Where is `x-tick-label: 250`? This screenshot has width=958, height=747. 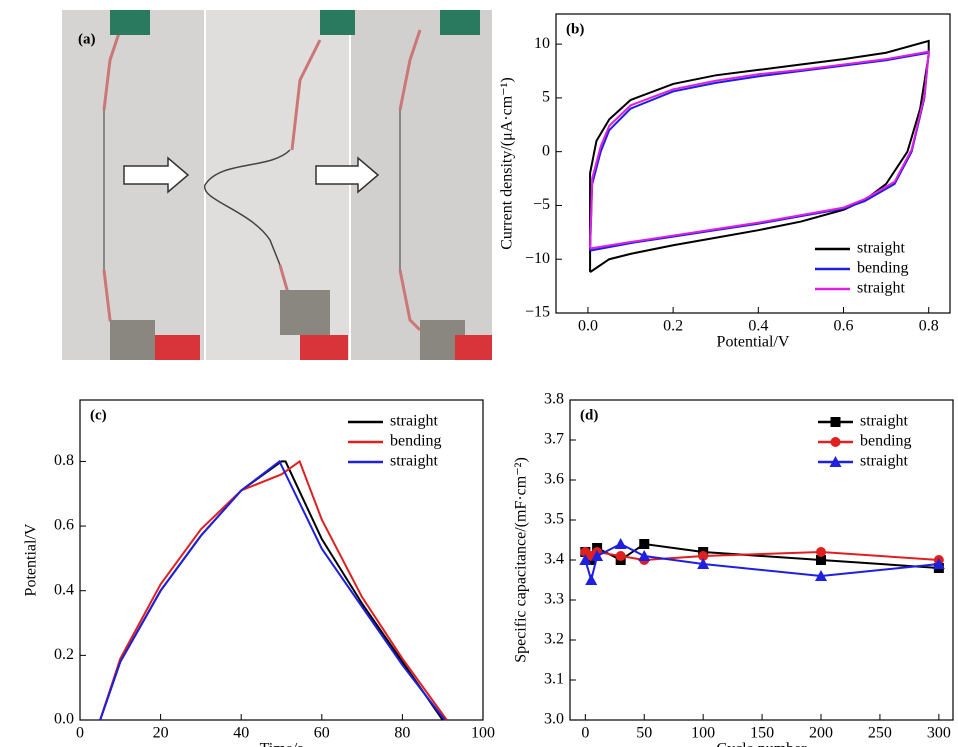 x-tick-label: 250 is located at coordinates (880, 733).